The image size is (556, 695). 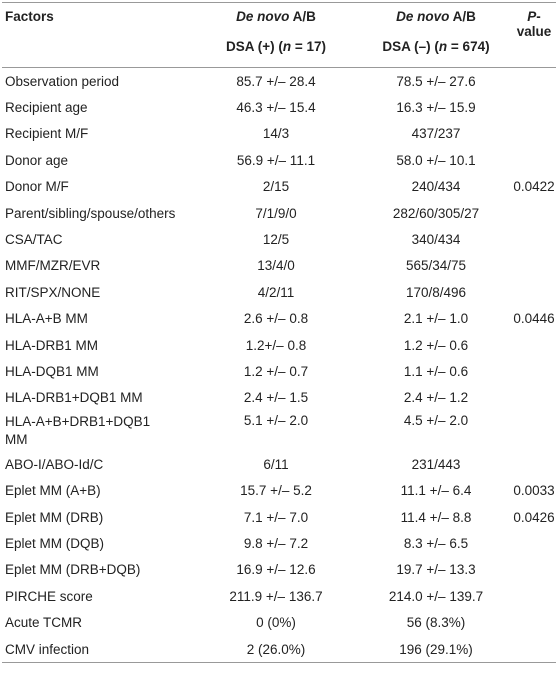 What do you see at coordinates (276, 517) in the screenshot?
I see `cell-value: 7.1 +/– 7.0` at bounding box center [276, 517].